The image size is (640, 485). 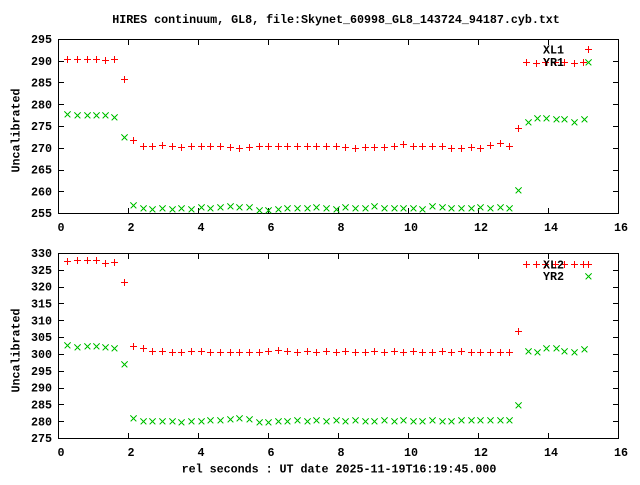 I want to click on svg-text: 265, so click(x=41, y=171).